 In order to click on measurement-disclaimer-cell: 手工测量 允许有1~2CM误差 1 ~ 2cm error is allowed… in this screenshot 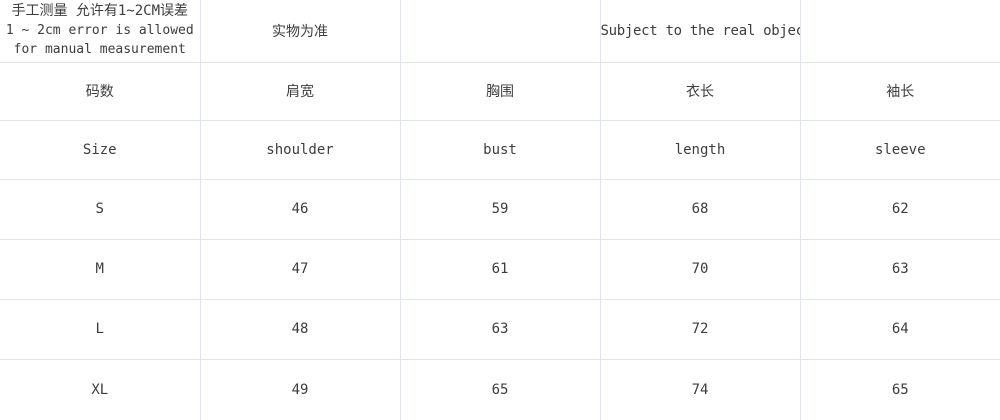, I will do `click(100, 31)`.